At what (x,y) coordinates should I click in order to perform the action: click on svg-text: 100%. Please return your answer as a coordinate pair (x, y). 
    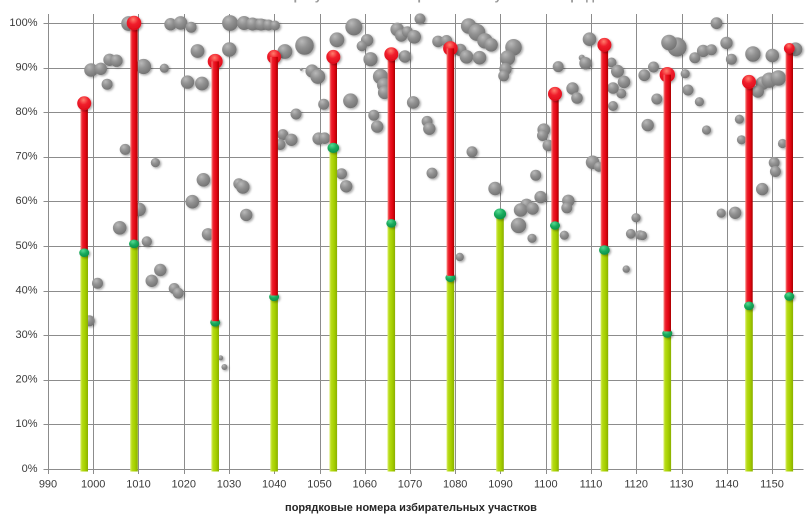
    Looking at the image, I should click on (23, 23).